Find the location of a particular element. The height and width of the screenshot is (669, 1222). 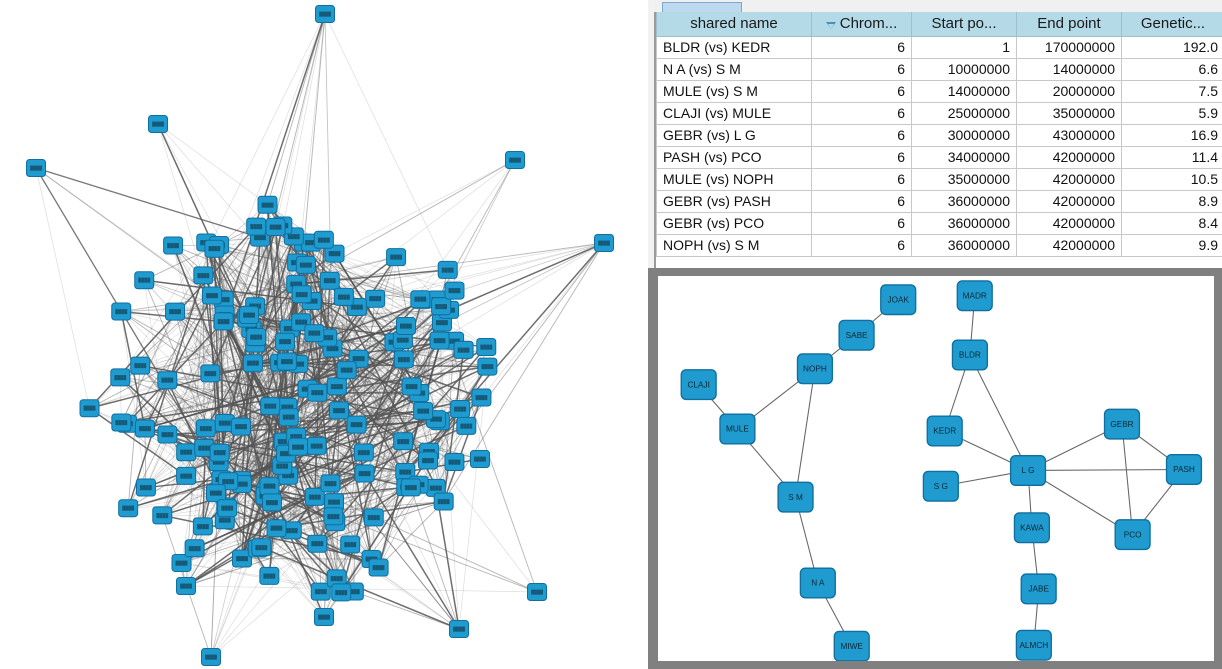

subnetwork-node-kawa: KAWA is located at coordinates (1032, 528).